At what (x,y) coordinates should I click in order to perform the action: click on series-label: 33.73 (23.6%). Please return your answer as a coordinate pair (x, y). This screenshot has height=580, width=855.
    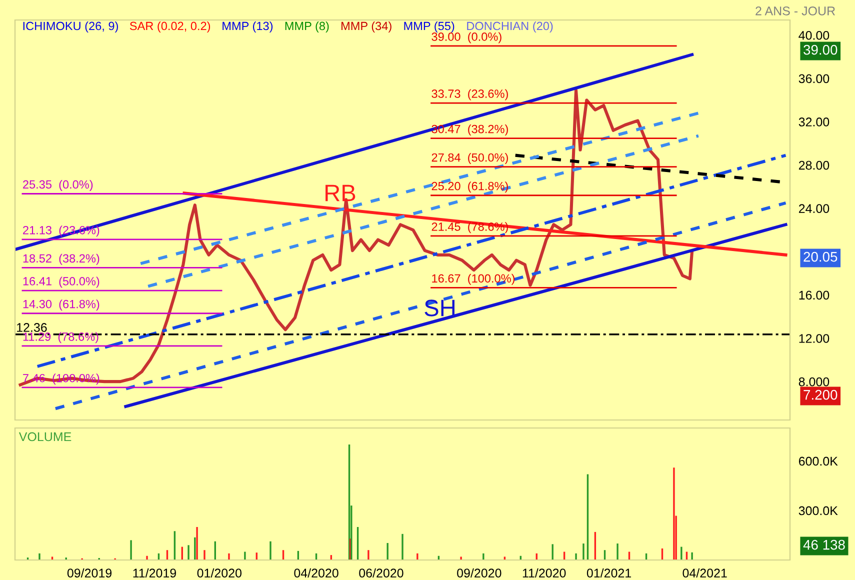
    Looking at the image, I should click on (470, 94).